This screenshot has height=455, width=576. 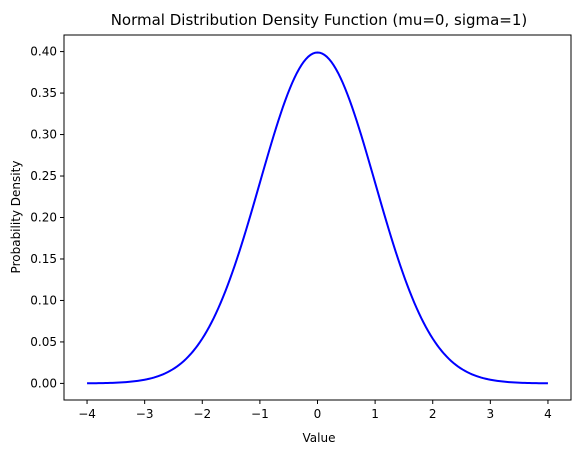 What do you see at coordinates (260, 414) in the screenshot?
I see `x-tick-label: −1` at bounding box center [260, 414].